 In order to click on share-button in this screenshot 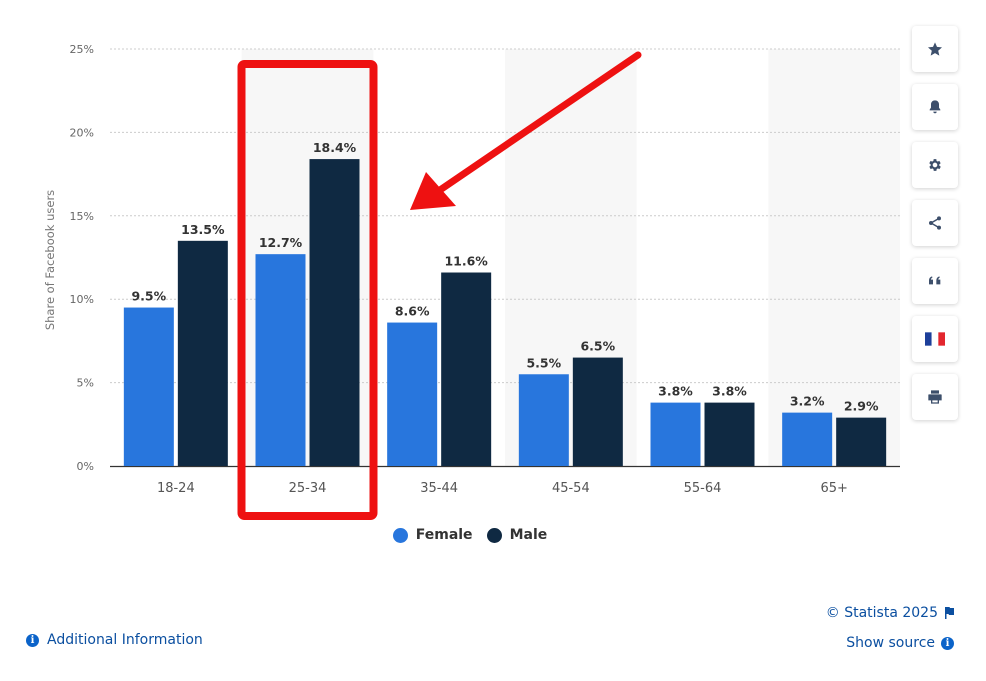, I will do `click(935, 223)`.